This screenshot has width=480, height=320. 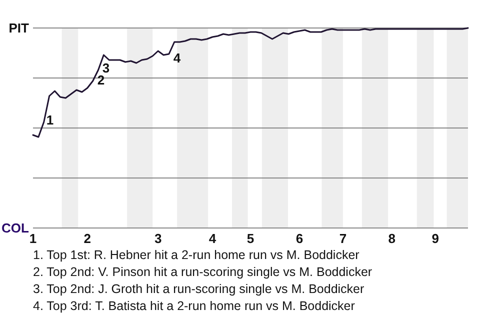 I want to click on x-tick-label: 1, so click(x=33, y=238).